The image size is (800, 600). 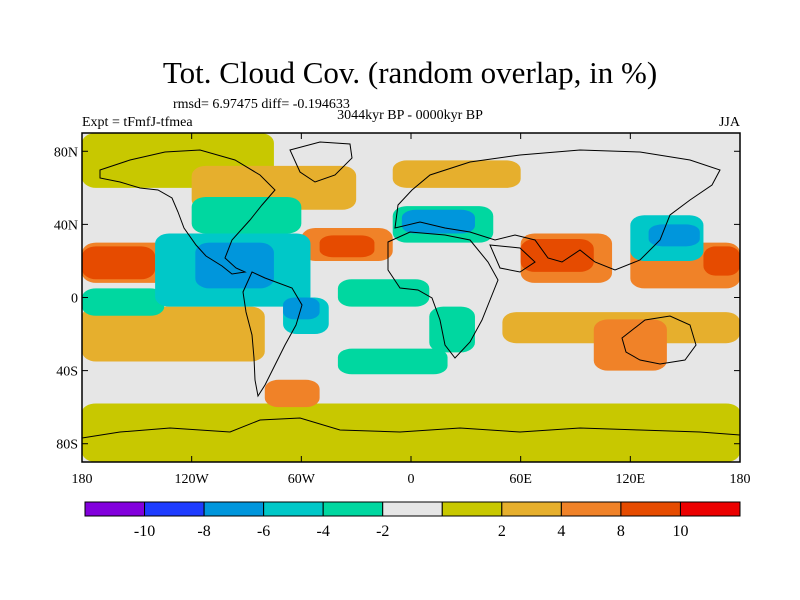 I want to click on experiment-text: Expt = tFmfJ-tfmea, so click(x=137, y=122).